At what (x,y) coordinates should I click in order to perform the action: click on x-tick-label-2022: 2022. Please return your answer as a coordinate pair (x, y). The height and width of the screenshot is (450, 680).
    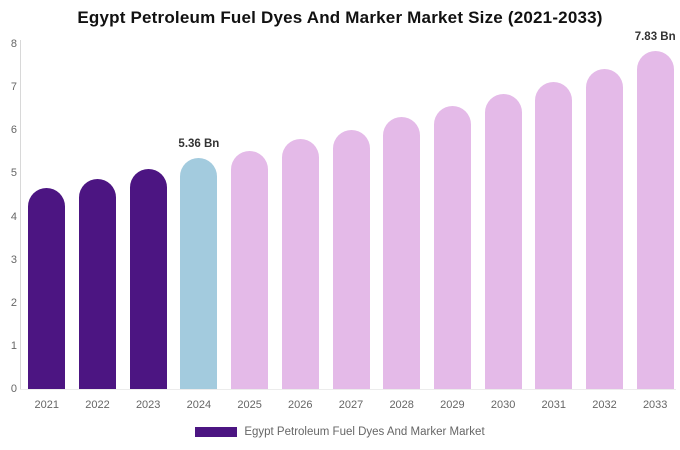
    Looking at the image, I should click on (97, 405).